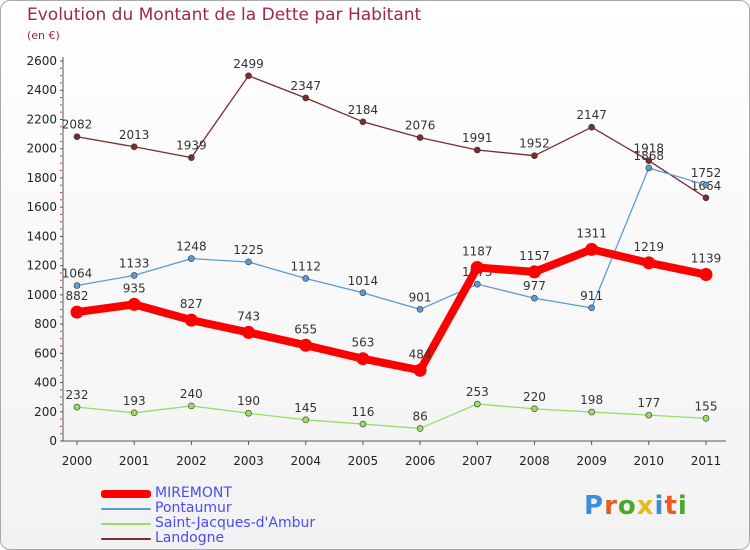 The height and width of the screenshot is (550, 750). Describe the element at coordinates (477, 252) in the screenshot. I see `data-label: 1187` at that location.